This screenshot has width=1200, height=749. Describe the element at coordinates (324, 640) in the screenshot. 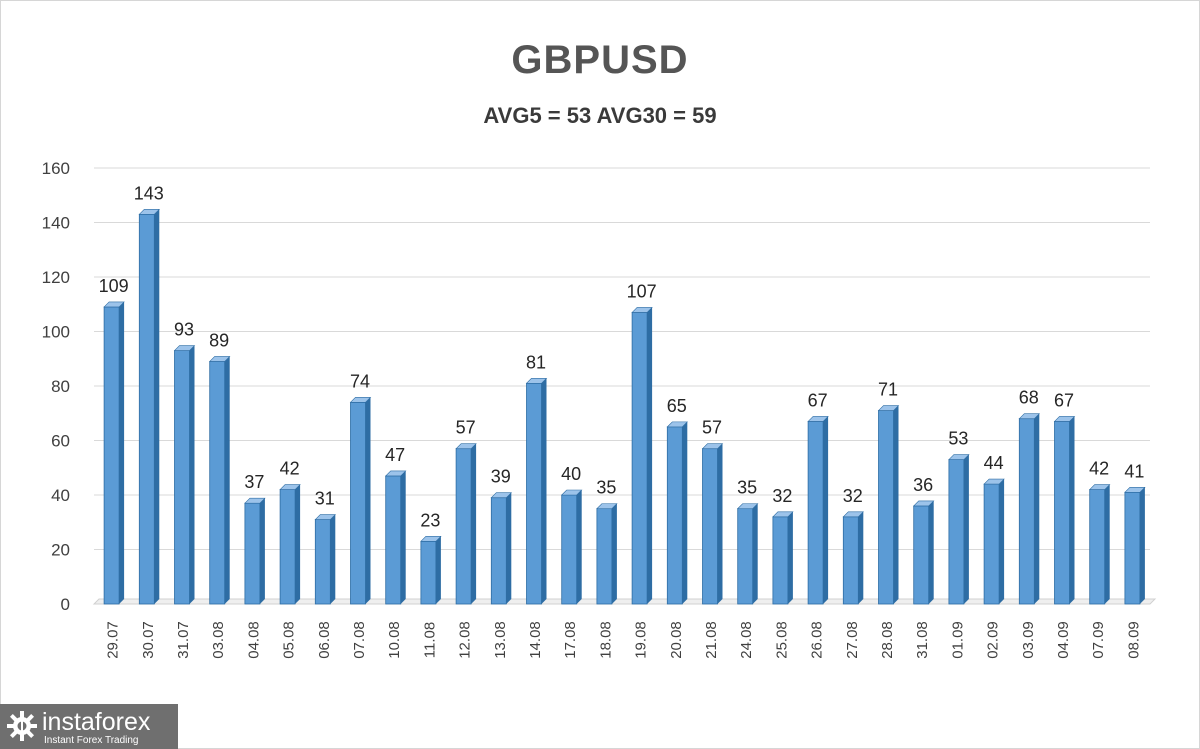

I see `x-tick-label: 06.08` at that location.